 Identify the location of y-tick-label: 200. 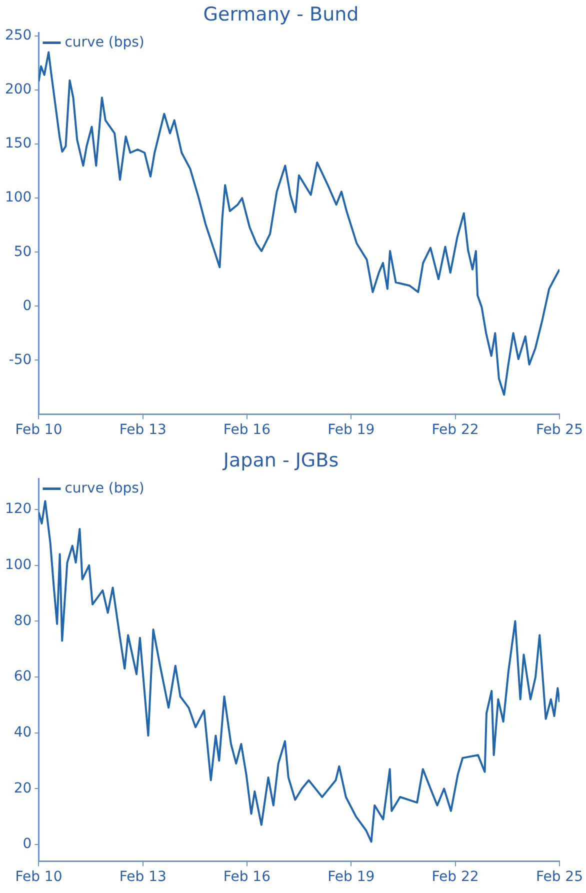
(18, 90).